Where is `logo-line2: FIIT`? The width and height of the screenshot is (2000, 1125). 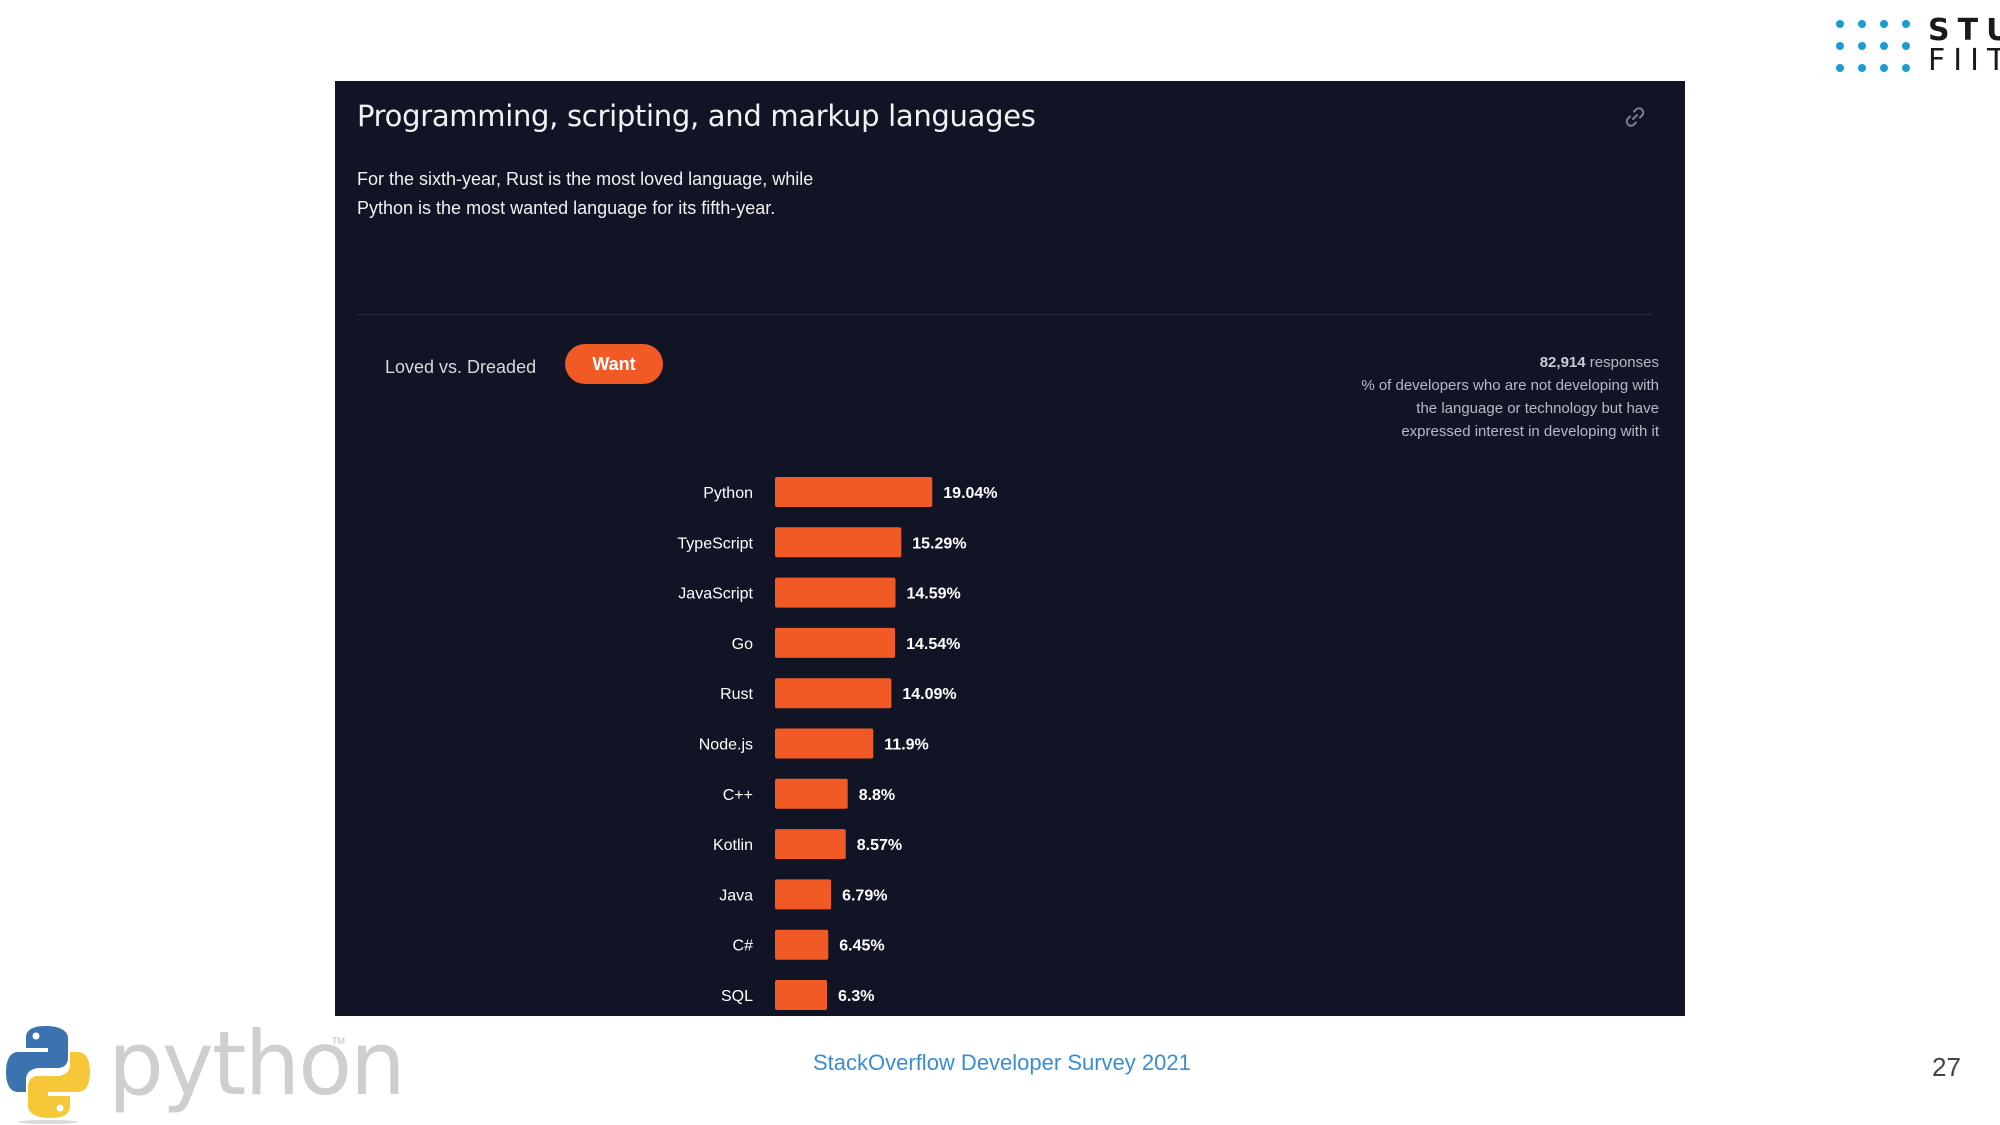 logo-line2: FIIT is located at coordinates (1964, 60).